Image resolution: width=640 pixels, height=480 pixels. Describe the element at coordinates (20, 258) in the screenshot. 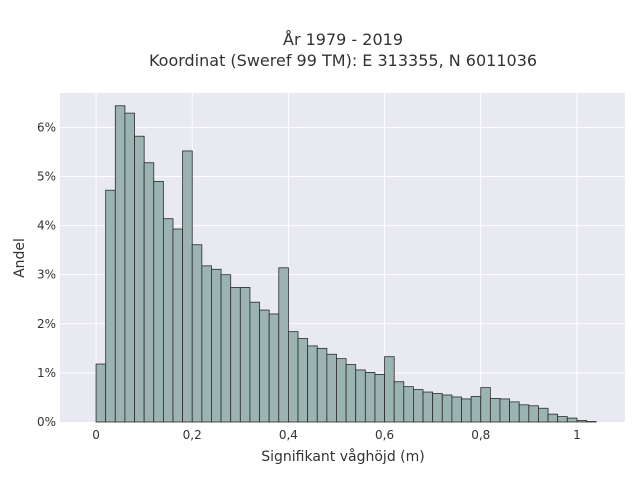

I see `y-axis-title: Andel` at that location.